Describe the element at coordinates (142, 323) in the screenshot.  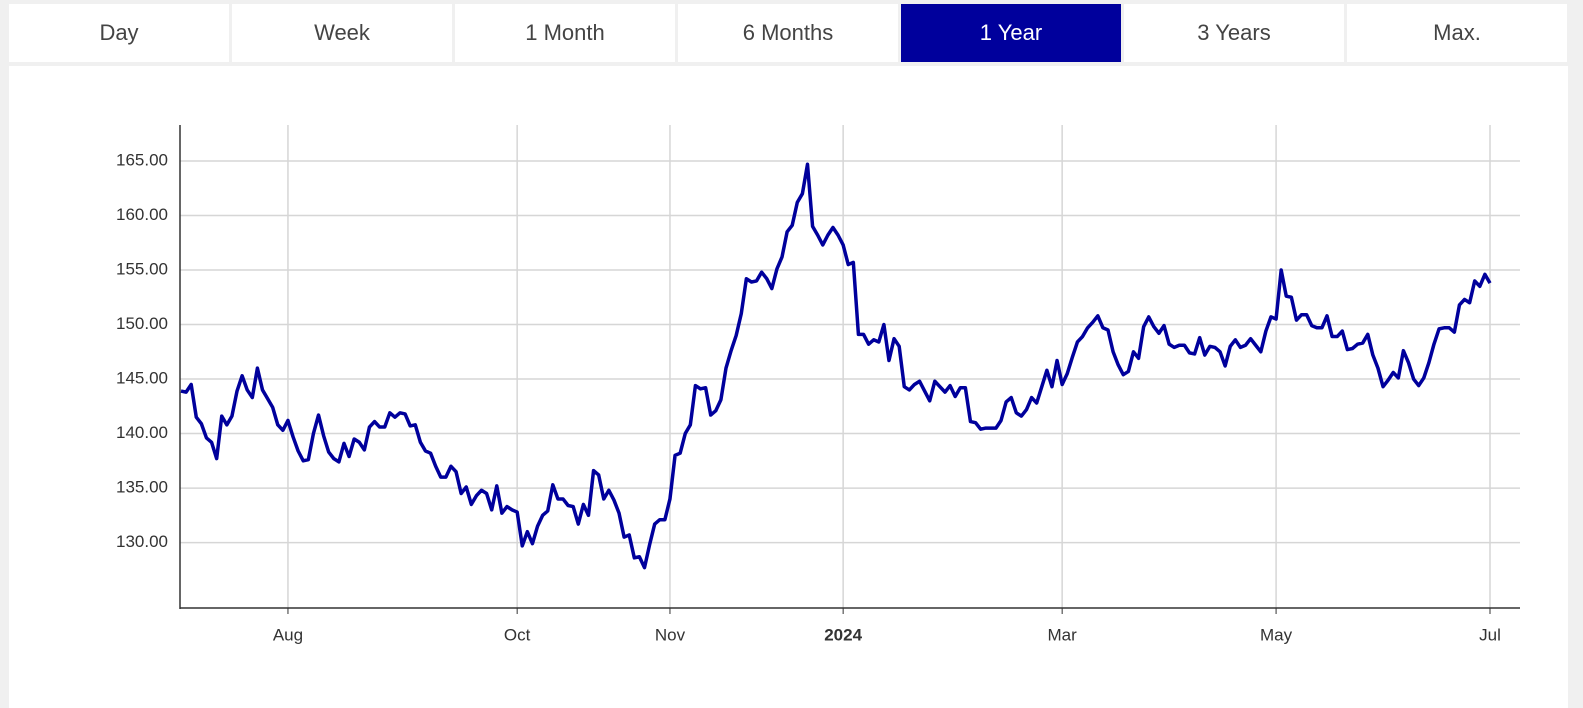
I see `y-tick-label: 150.00` at that location.